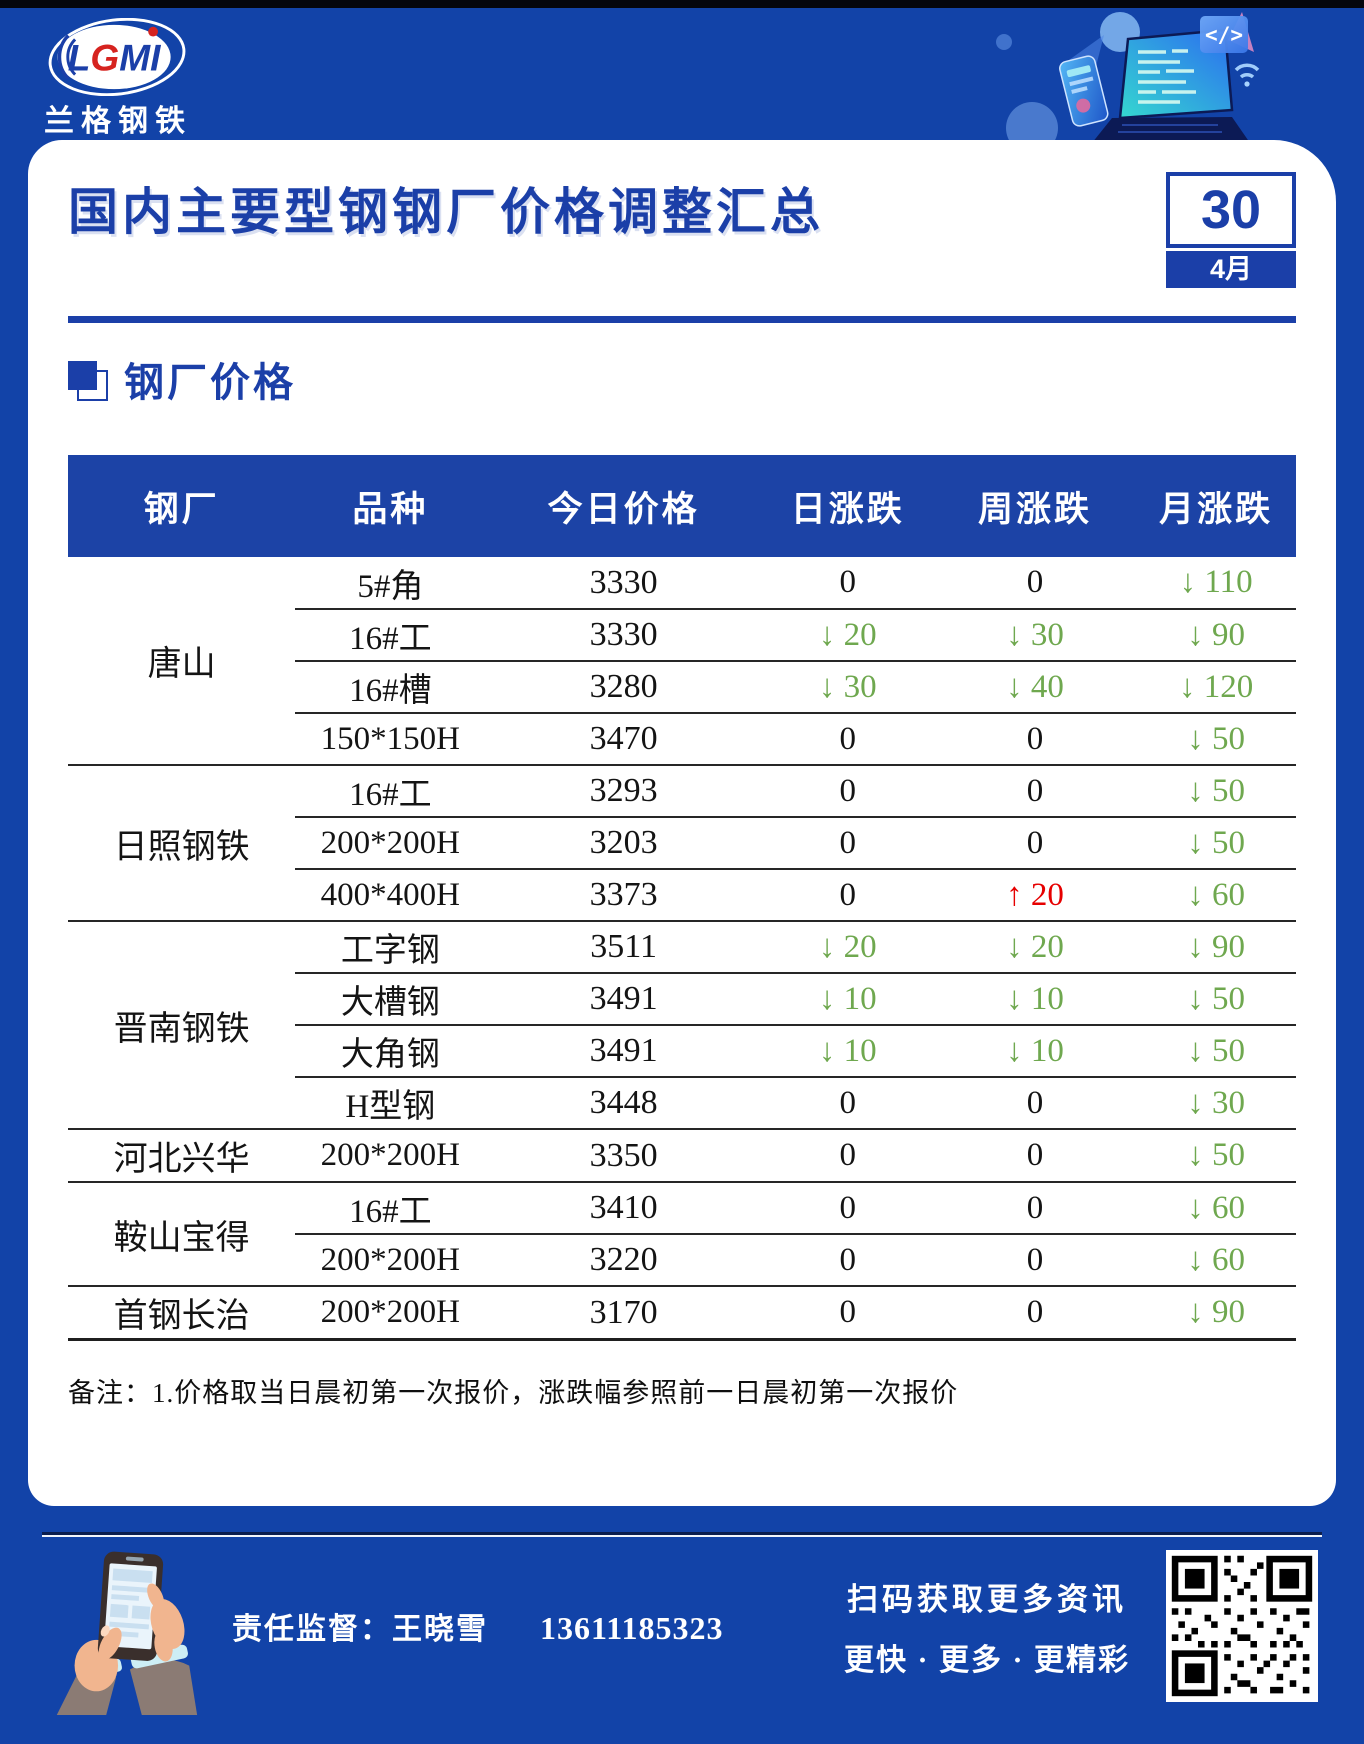  I want to click on day-change-cell: ↓ 20, so click(847, 634).